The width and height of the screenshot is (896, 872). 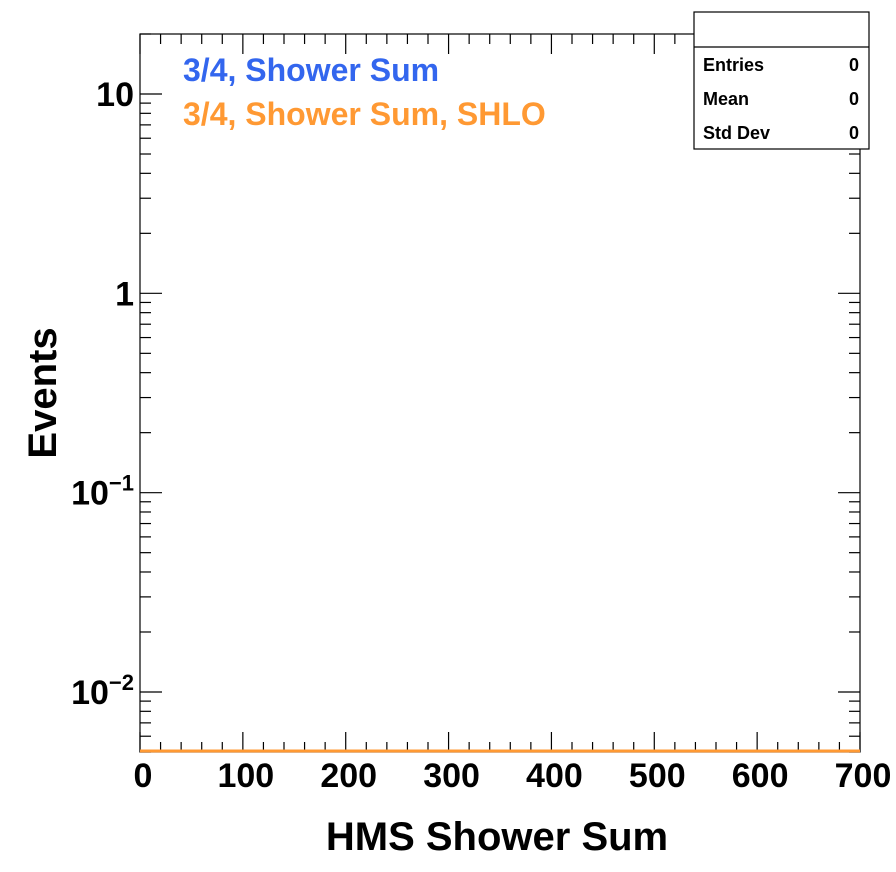 What do you see at coordinates (102, 492) in the screenshot?
I see `y-tick-label: 10⁻¹` at bounding box center [102, 492].